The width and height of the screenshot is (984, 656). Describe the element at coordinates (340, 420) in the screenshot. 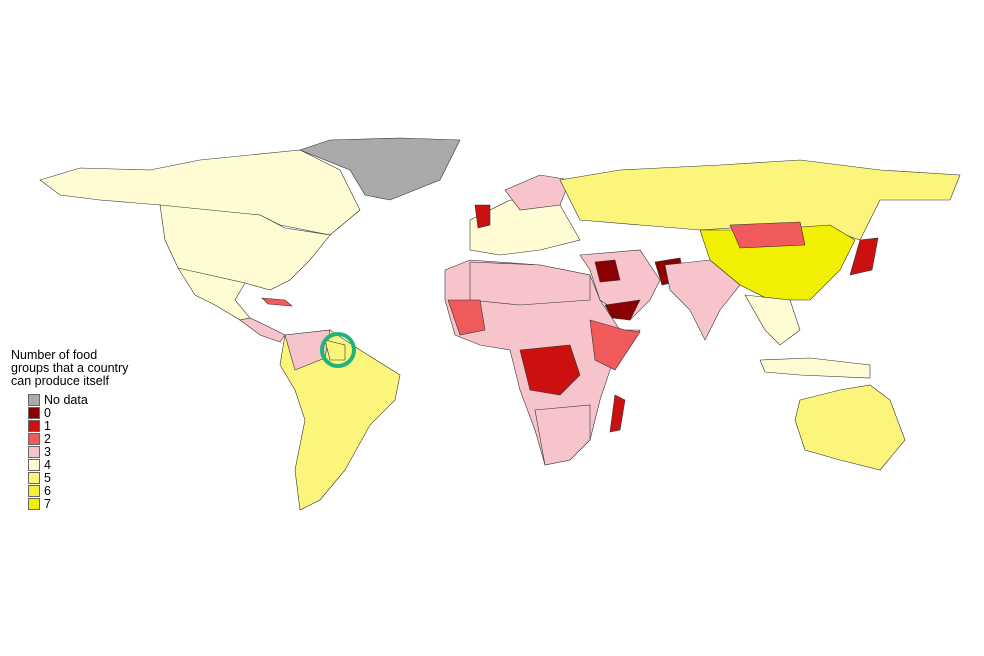

I see `south-america` at that location.